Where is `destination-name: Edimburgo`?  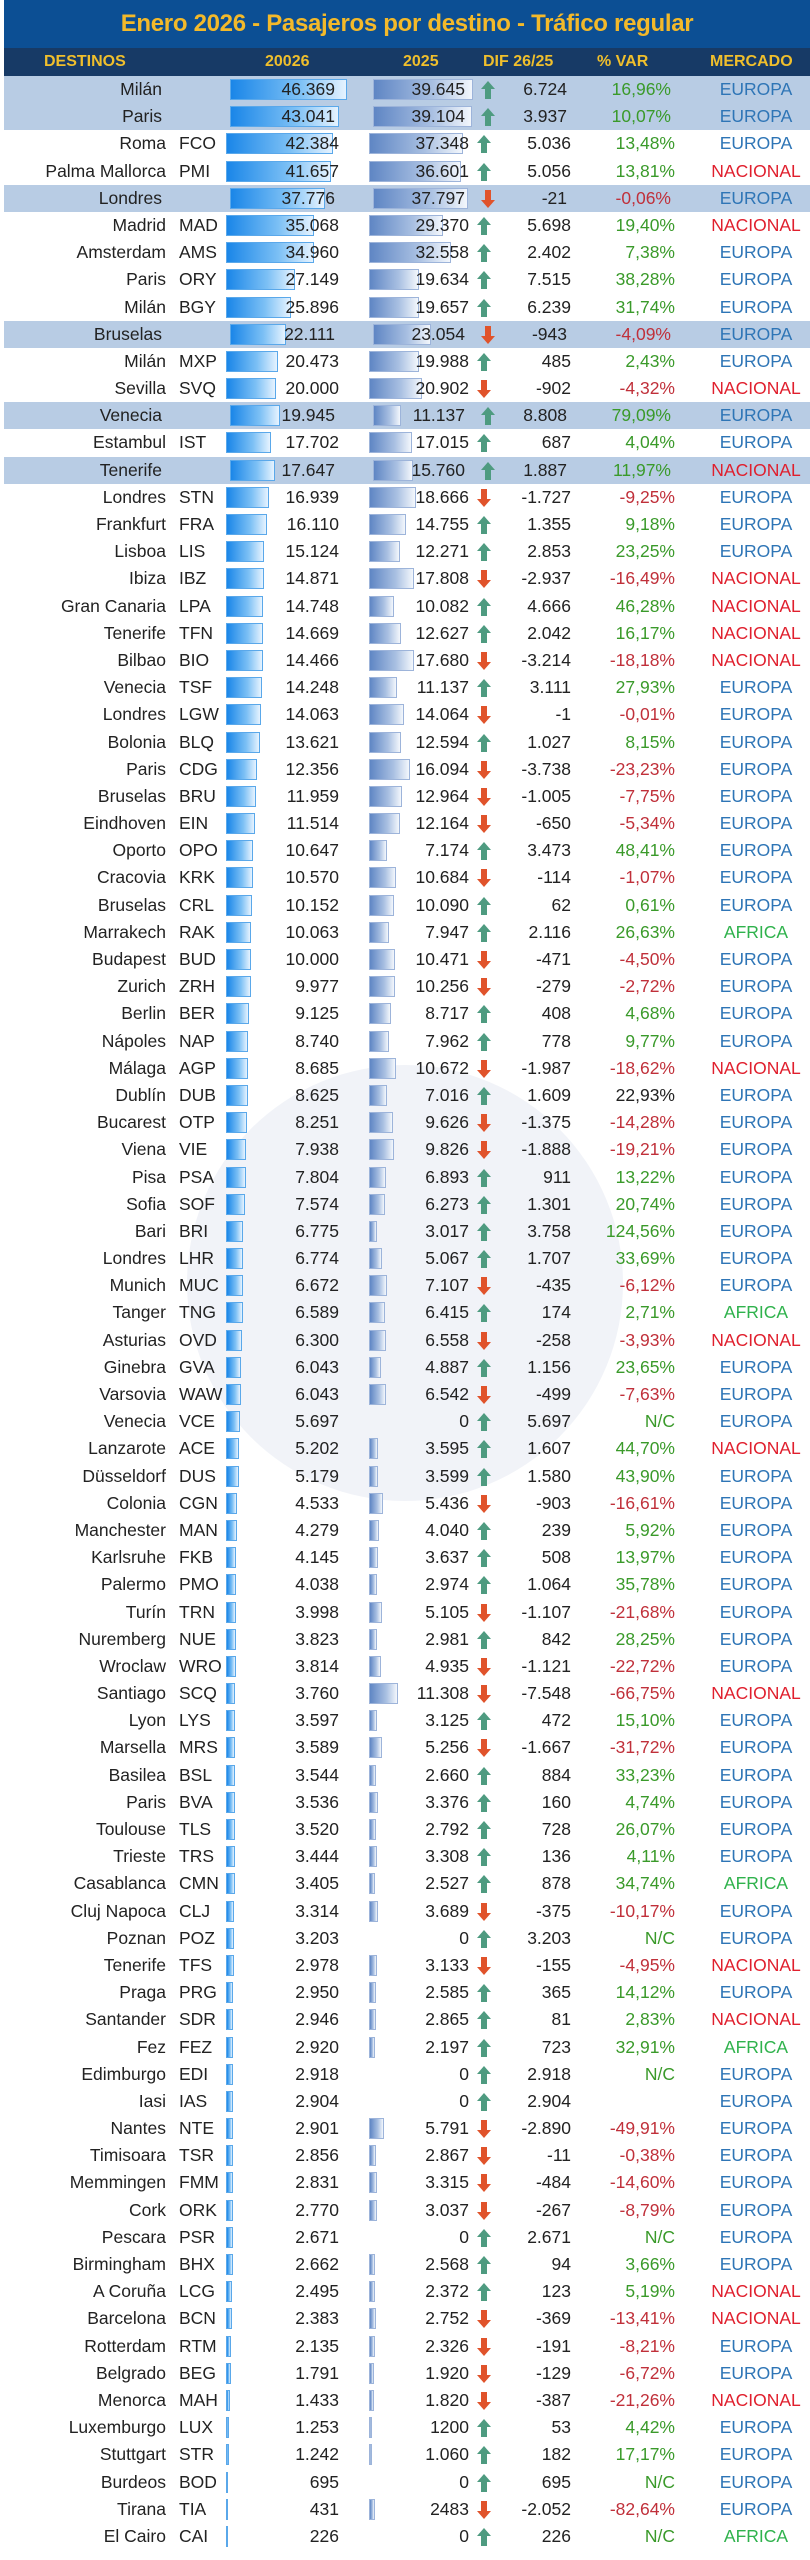
destination-name: Edimburgo is located at coordinates (123, 2073).